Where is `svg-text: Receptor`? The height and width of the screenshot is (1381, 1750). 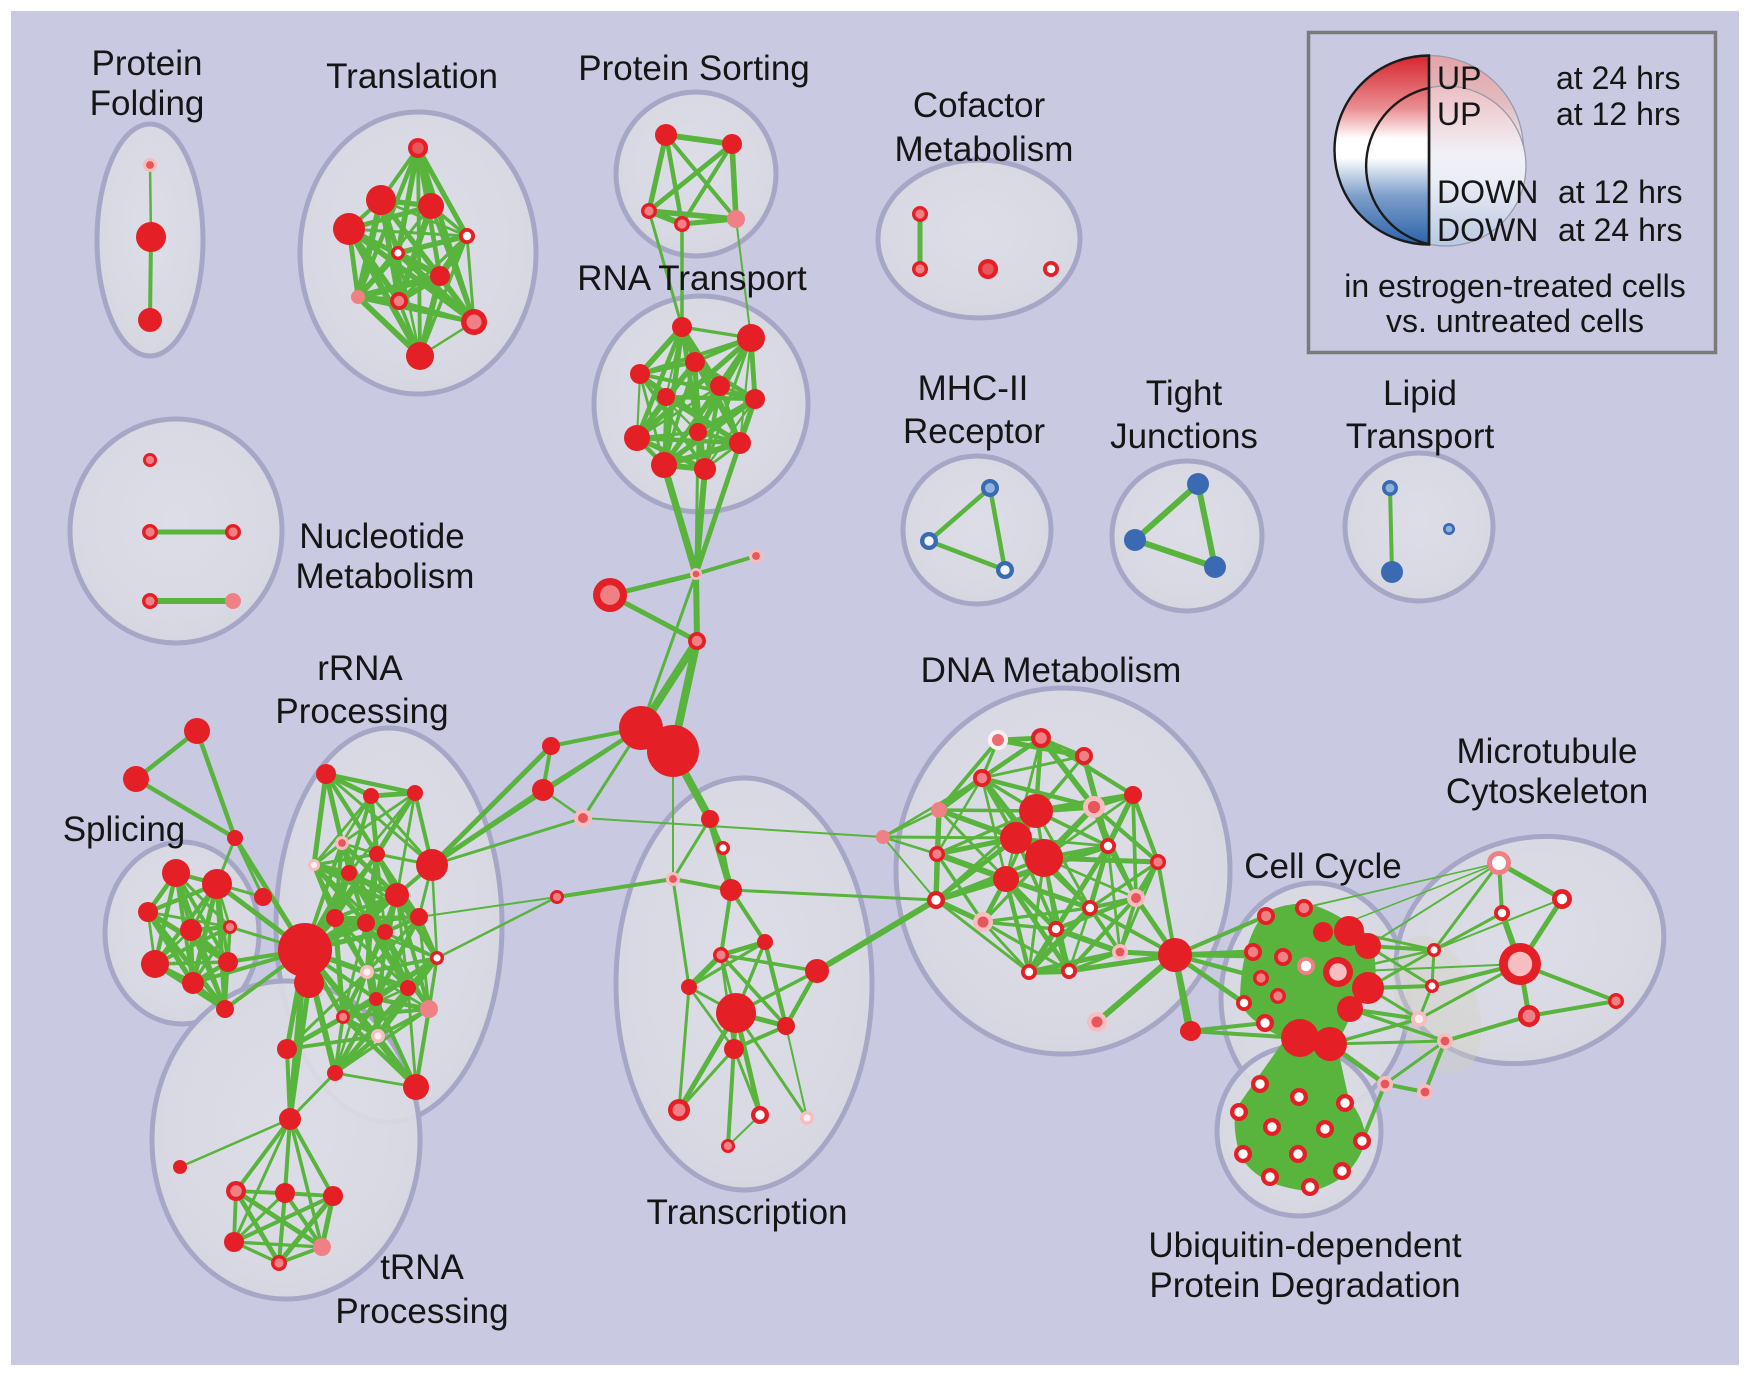
svg-text: Receptor is located at coordinates (974, 431).